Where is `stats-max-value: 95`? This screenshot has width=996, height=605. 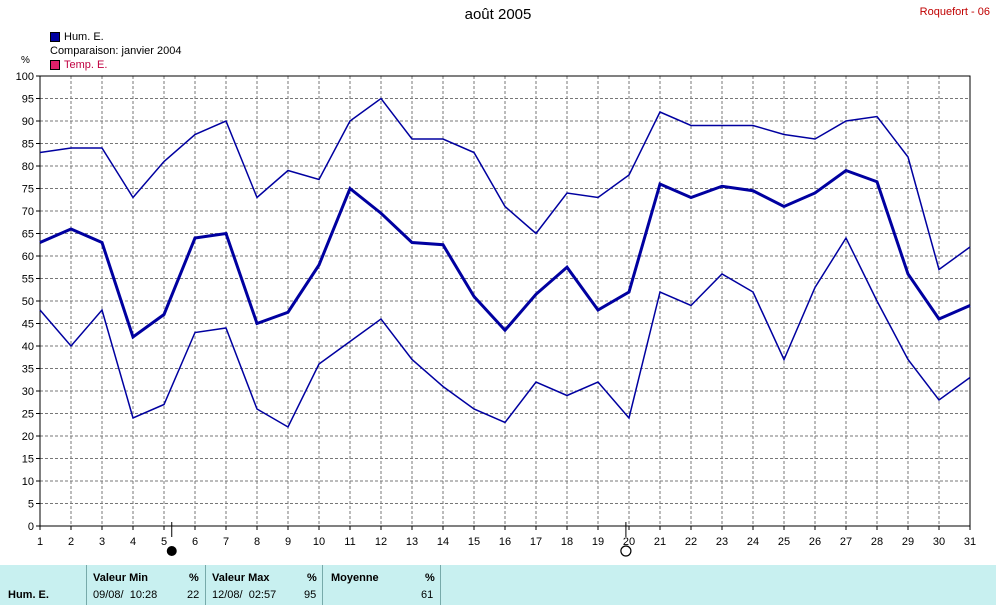
stats-max-value: 95 is located at coordinates (310, 595).